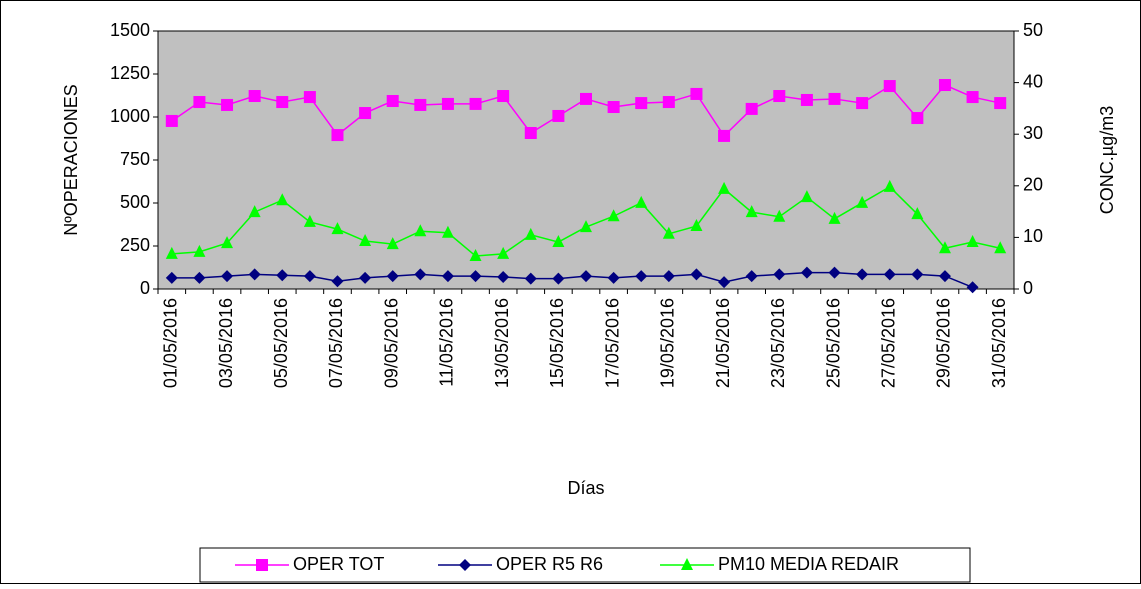 This screenshot has height=589, width=1141. What do you see at coordinates (145, 288) in the screenshot?
I see `y-tick-label: 0` at bounding box center [145, 288].